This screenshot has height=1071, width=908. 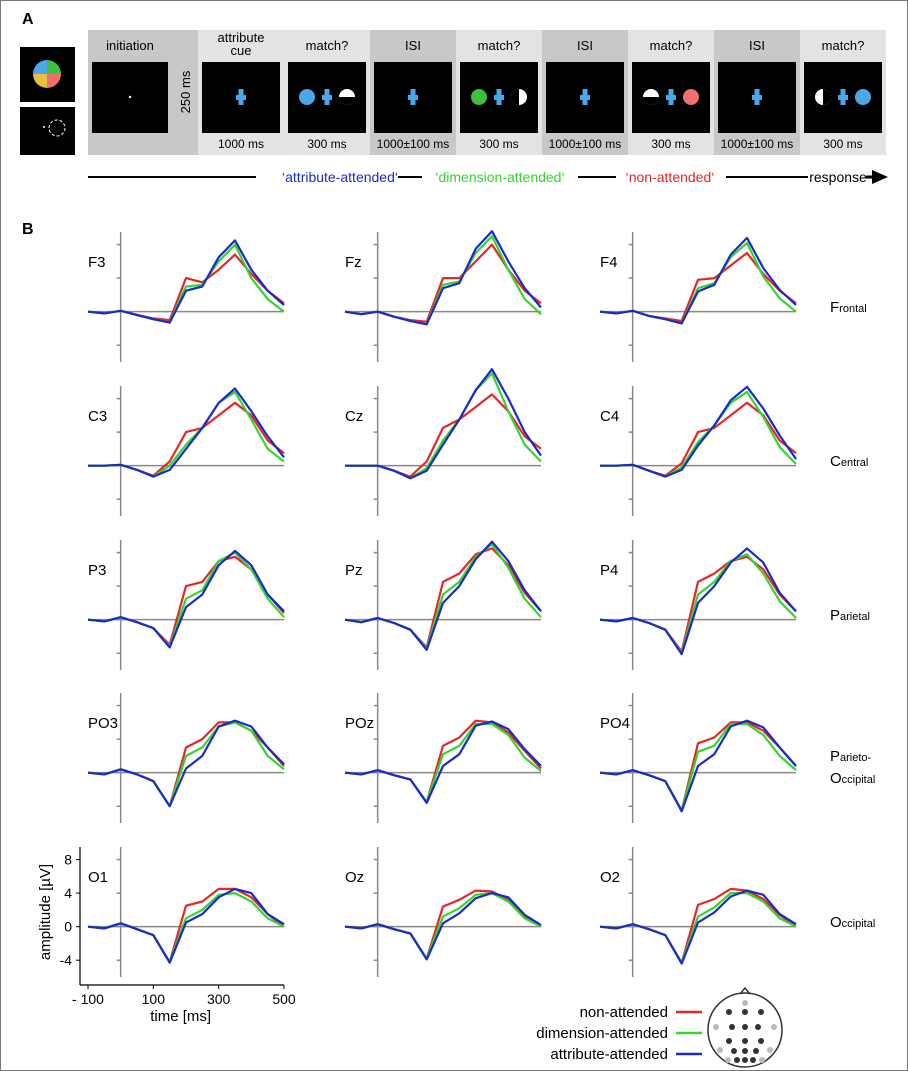 What do you see at coordinates (859, 924) in the screenshot?
I see `region-rest: ccipital` at bounding box center [859, 924].